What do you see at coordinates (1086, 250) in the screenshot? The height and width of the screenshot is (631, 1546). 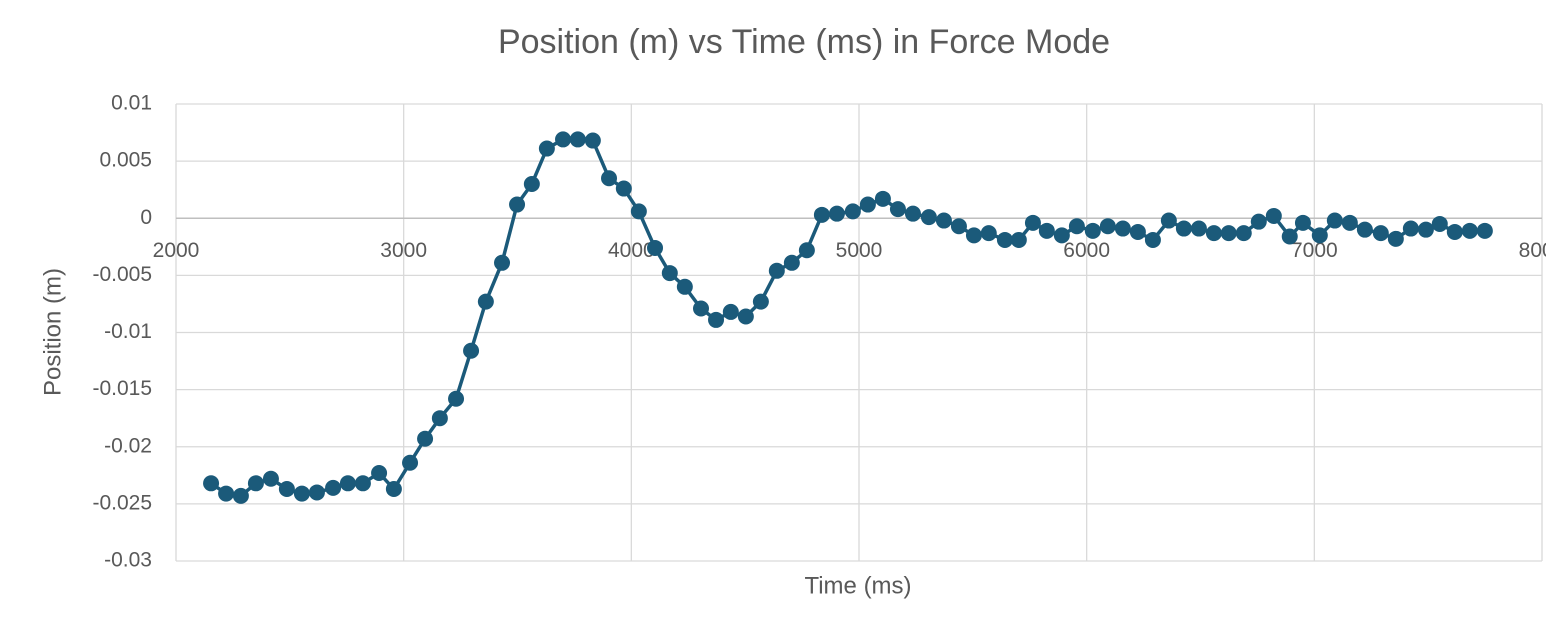 I see `x-tick-label: 6000` at bounding box center [1086, 250].